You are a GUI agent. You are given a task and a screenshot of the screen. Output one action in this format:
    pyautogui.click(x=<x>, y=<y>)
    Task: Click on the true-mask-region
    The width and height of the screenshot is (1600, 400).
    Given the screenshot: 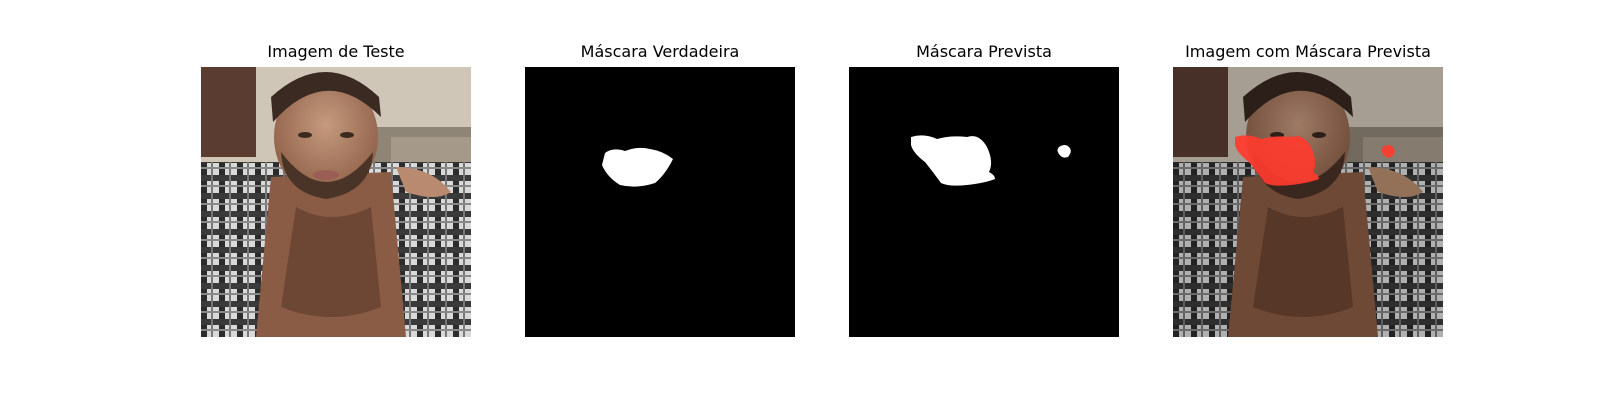 What is the action you would take?
    pyautogui.click(x=637, y=167)
    